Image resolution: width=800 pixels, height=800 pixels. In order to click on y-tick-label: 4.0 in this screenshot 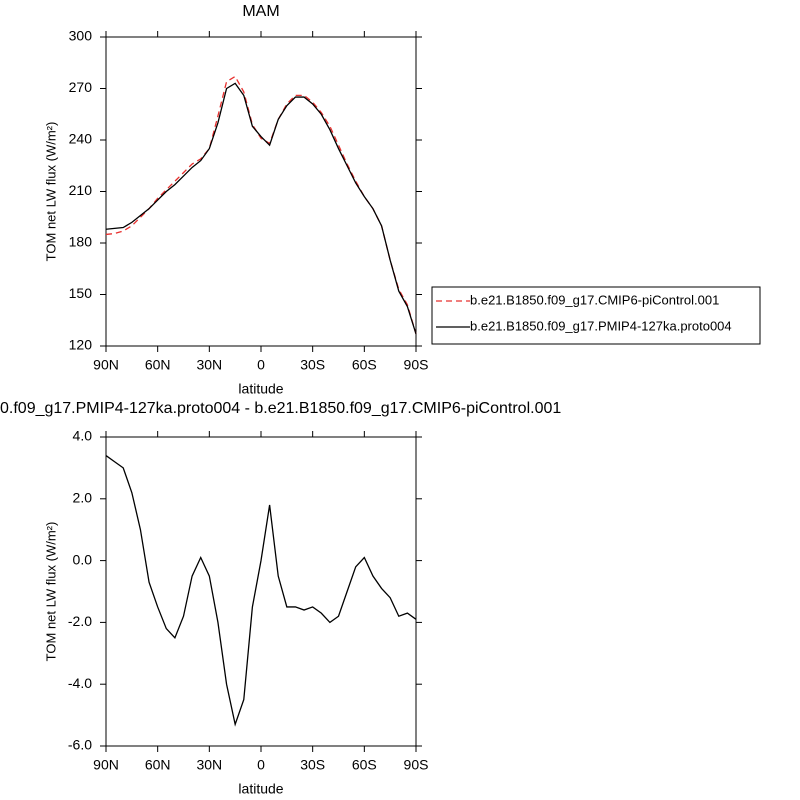, I will do `click(83, 436)`.